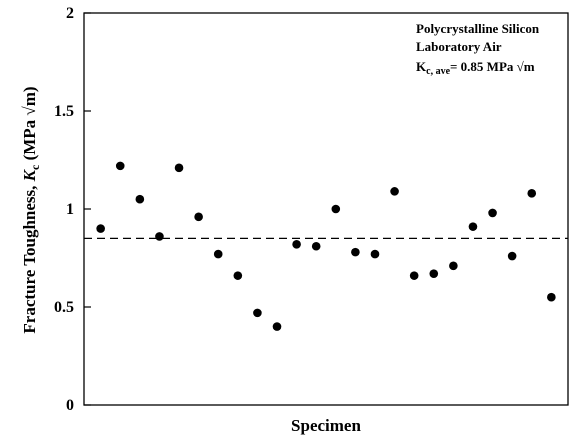 The width and height of the screenshot is (576, 438). Describe the element at coordinates (29, 125) in the screenshot. I see `y-axis-title-units: (MPa √m)` at that location.